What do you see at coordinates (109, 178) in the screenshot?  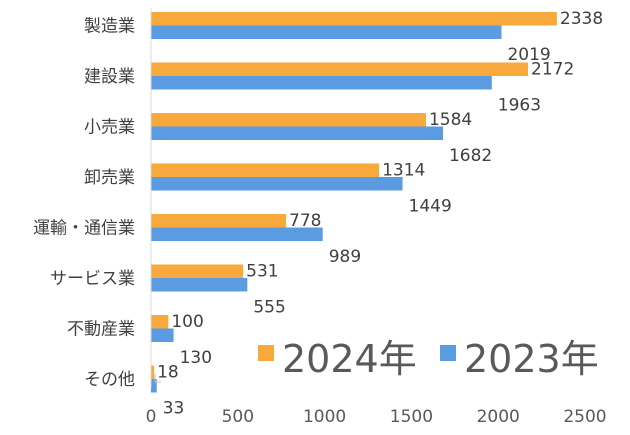 I see `category-label: 卸売業` at bounding box center [109, 178].